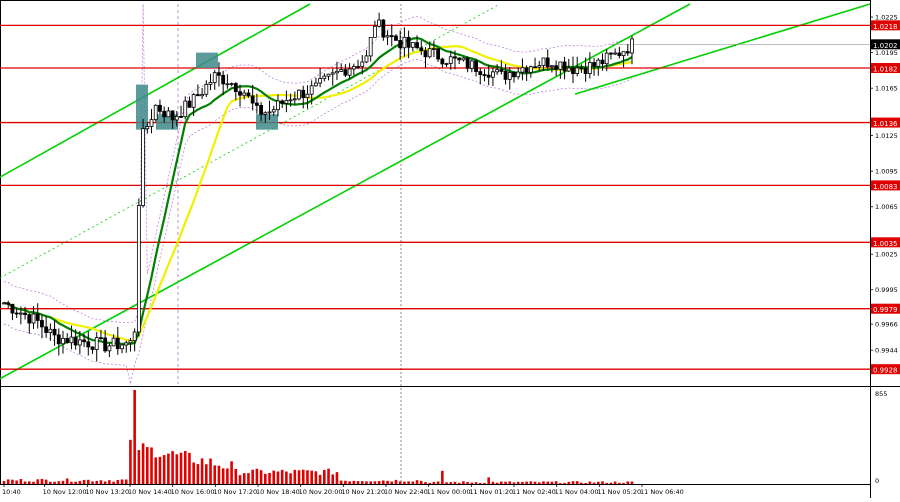 The height and width of the screenshot is (502, 900). What do you see at coordinates (107, 492) in the screenshot?
I see `time-label: 10 Nov 13:20` at bounding box center [107, 492].